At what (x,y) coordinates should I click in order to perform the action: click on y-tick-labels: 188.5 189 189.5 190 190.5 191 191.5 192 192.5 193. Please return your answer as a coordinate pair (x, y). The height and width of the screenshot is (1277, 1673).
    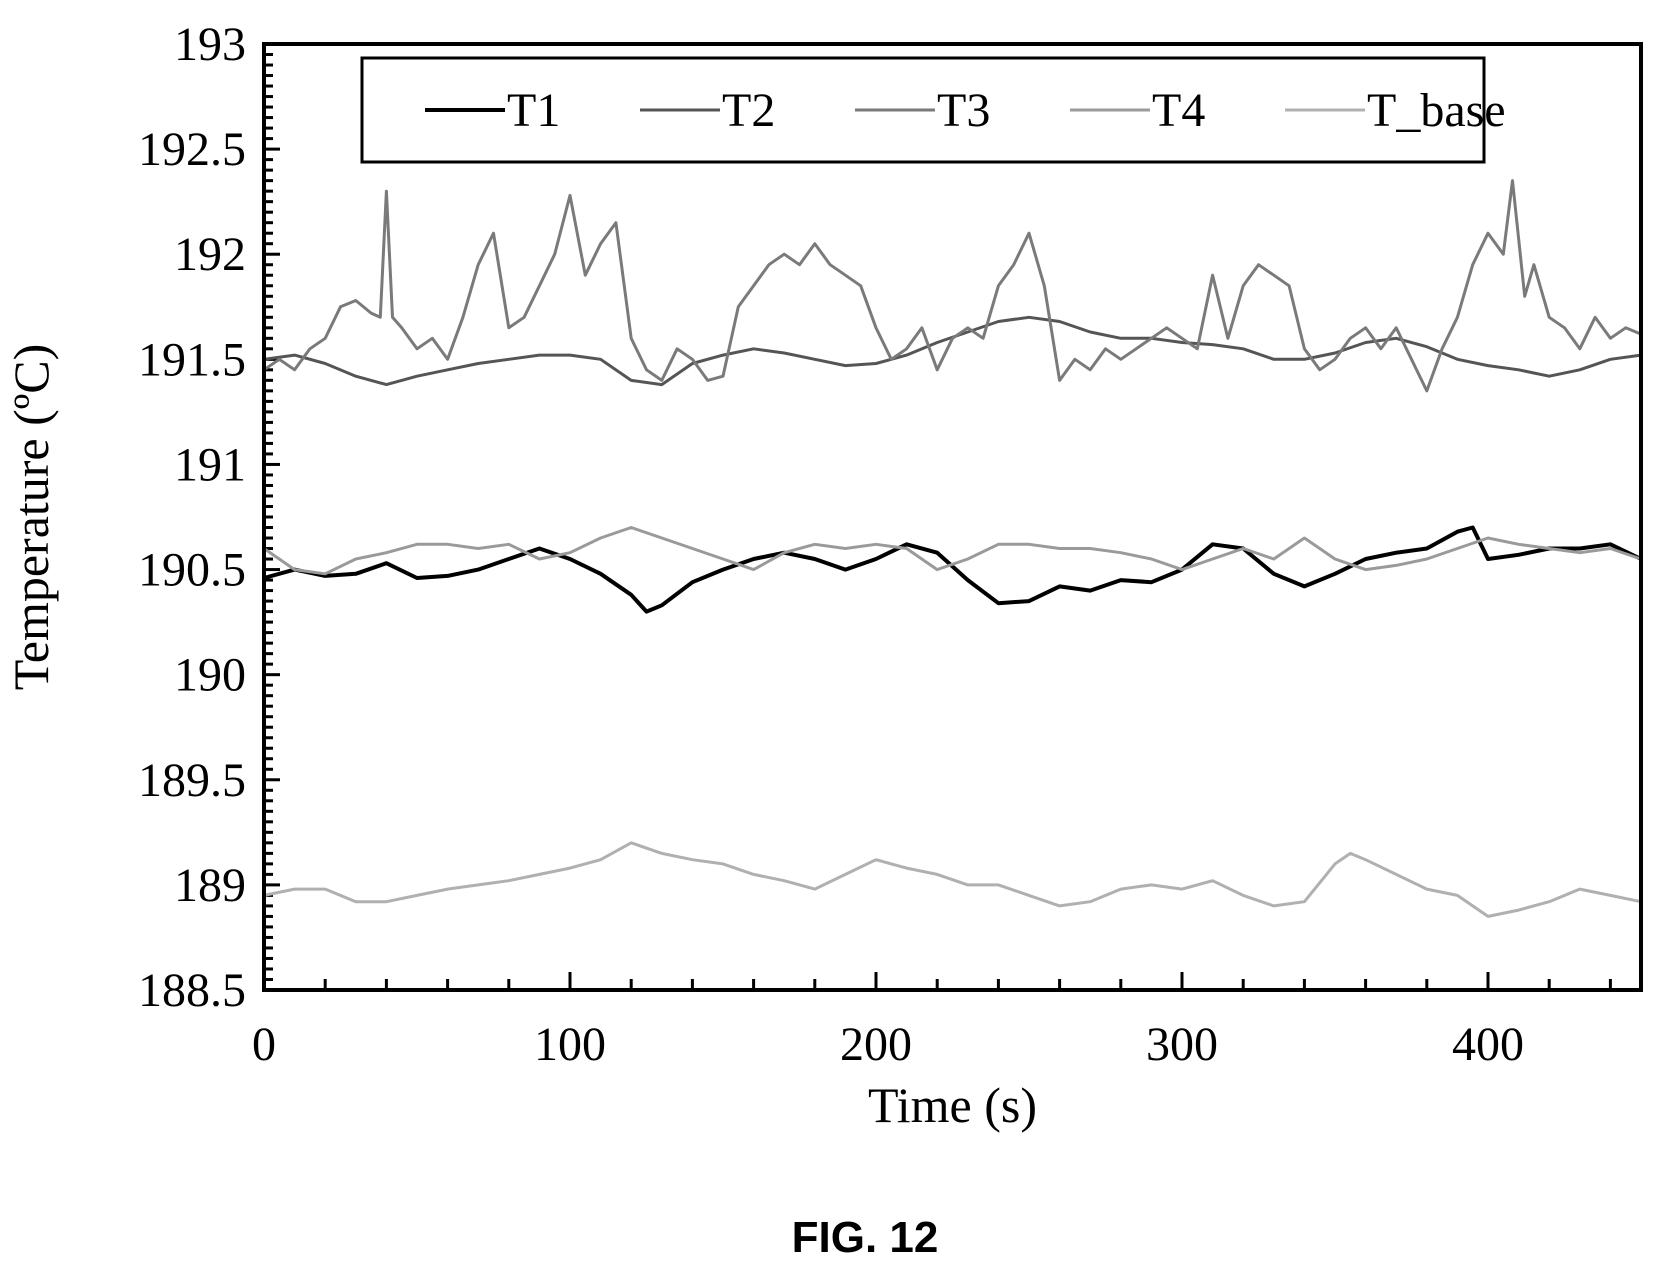
    Looking at the image, I should click on (192, 517).